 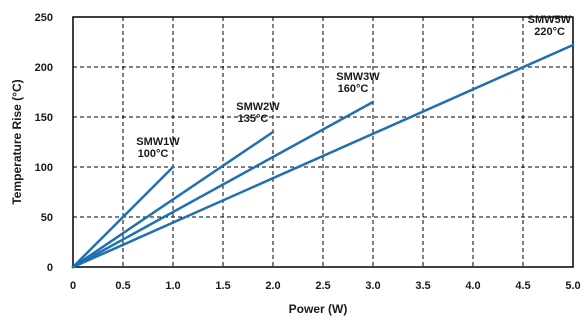 What do you see at coordinates (17, 141) in the screenshot?
I see `y-axis-title: Temperature Rise (°C)` at bounding box center [17, 141].